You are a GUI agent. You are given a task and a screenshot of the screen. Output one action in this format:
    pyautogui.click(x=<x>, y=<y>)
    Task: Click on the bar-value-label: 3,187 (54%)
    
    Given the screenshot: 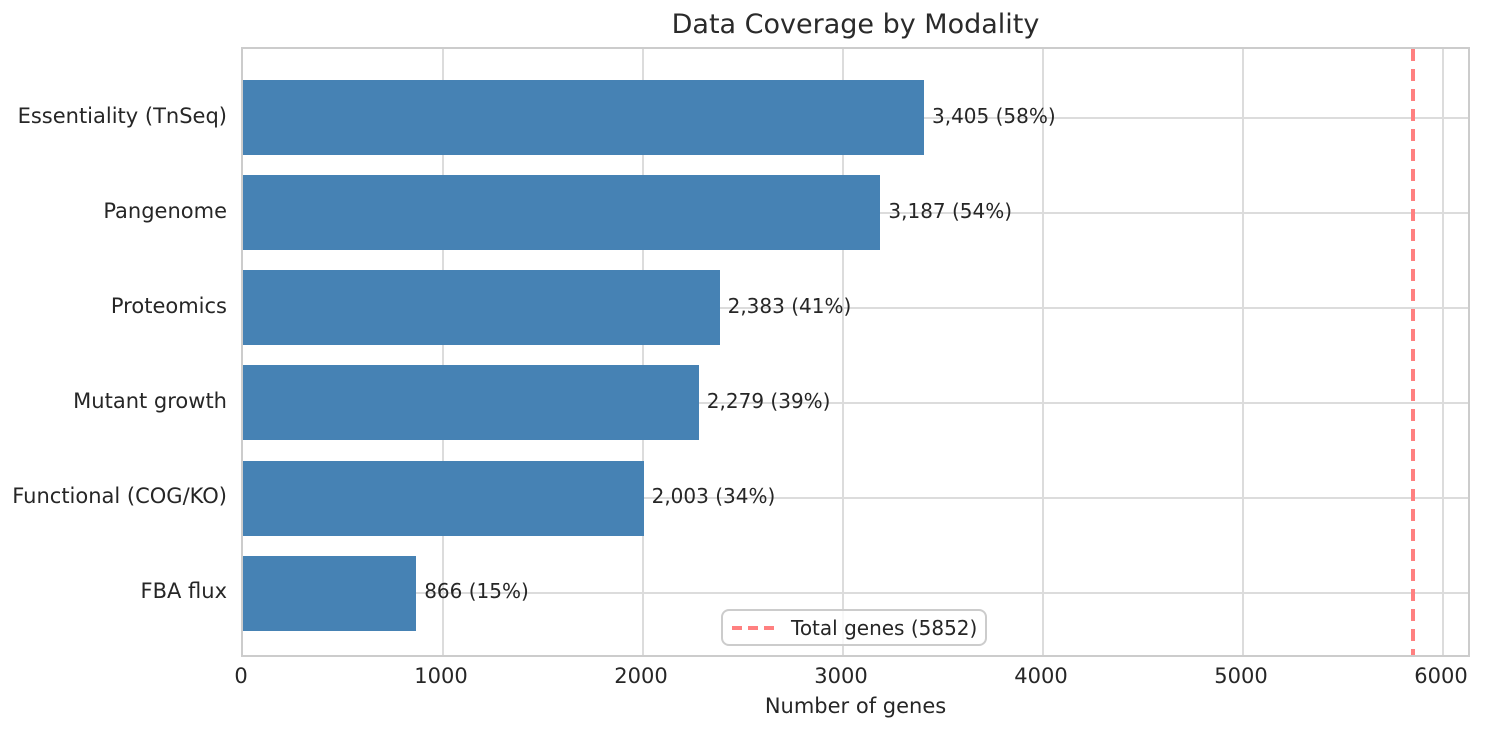 What is the action you would take?
    pyautogui.click(x=950, y=210)
    